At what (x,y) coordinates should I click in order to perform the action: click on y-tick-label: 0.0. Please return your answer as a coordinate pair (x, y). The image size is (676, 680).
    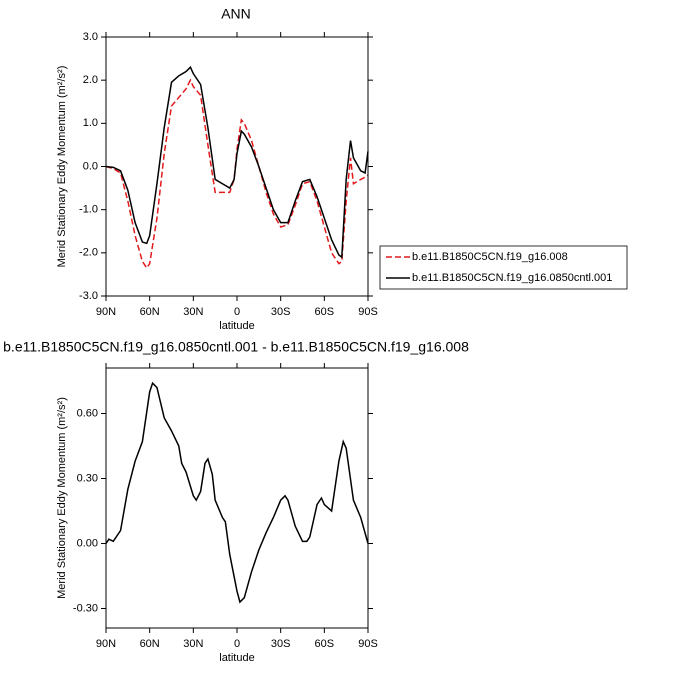
    Looking at the image, I should click on (90, 166).